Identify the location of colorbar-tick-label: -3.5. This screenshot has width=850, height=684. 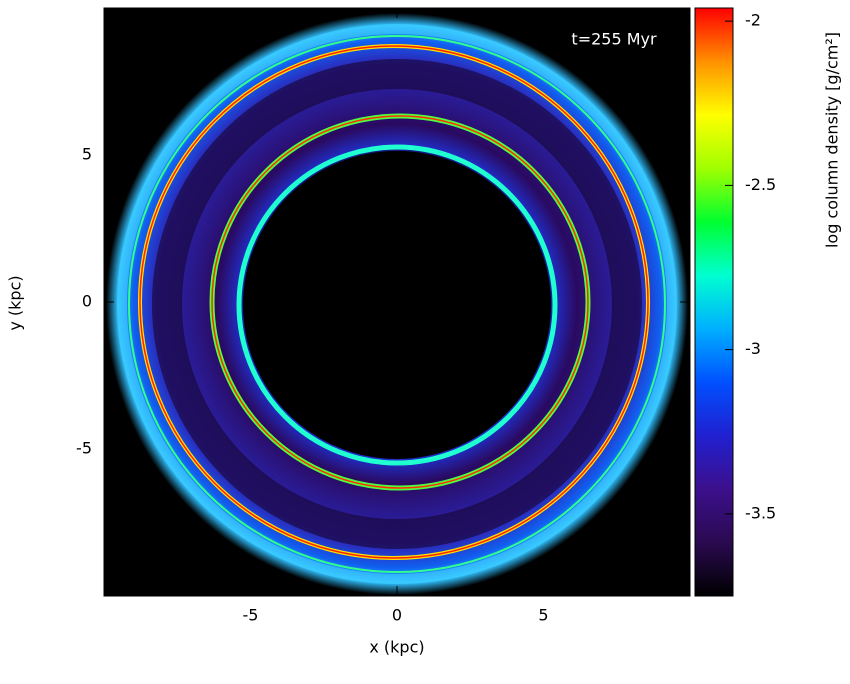
(760, 512).